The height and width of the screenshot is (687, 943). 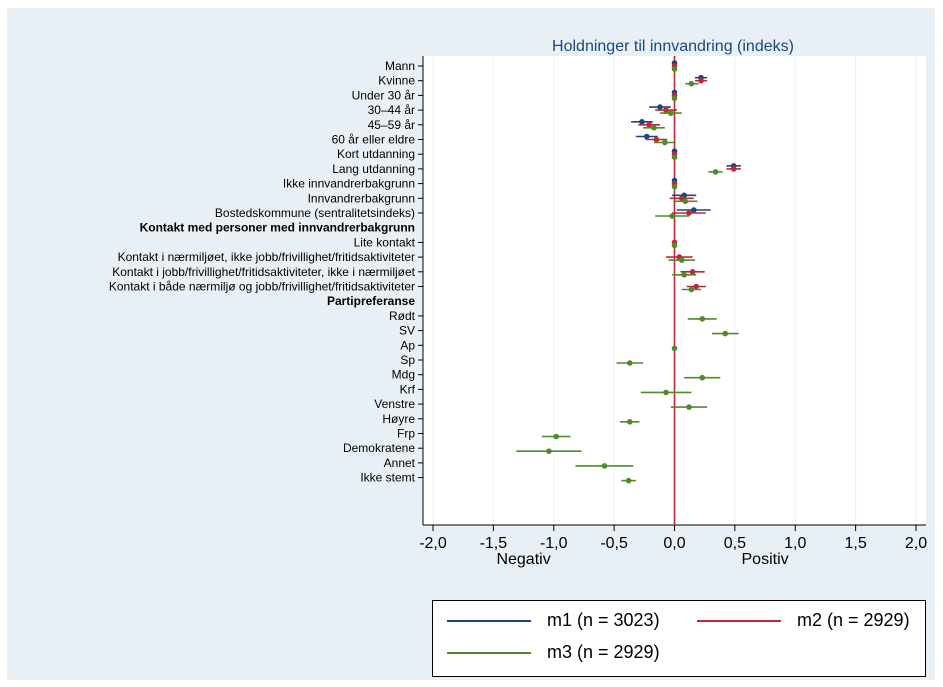 What do you see at coordinates (400, 66) in the screenshot?
I see `row-label: Mann` at bounding box center [400, 66].